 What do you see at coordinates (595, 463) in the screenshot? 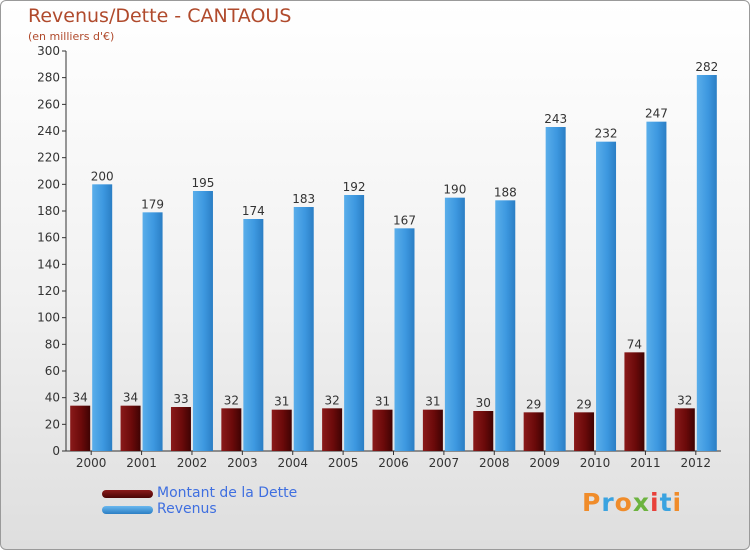
I see `x-tick-label: 2010` at bounding box center [595, 463].